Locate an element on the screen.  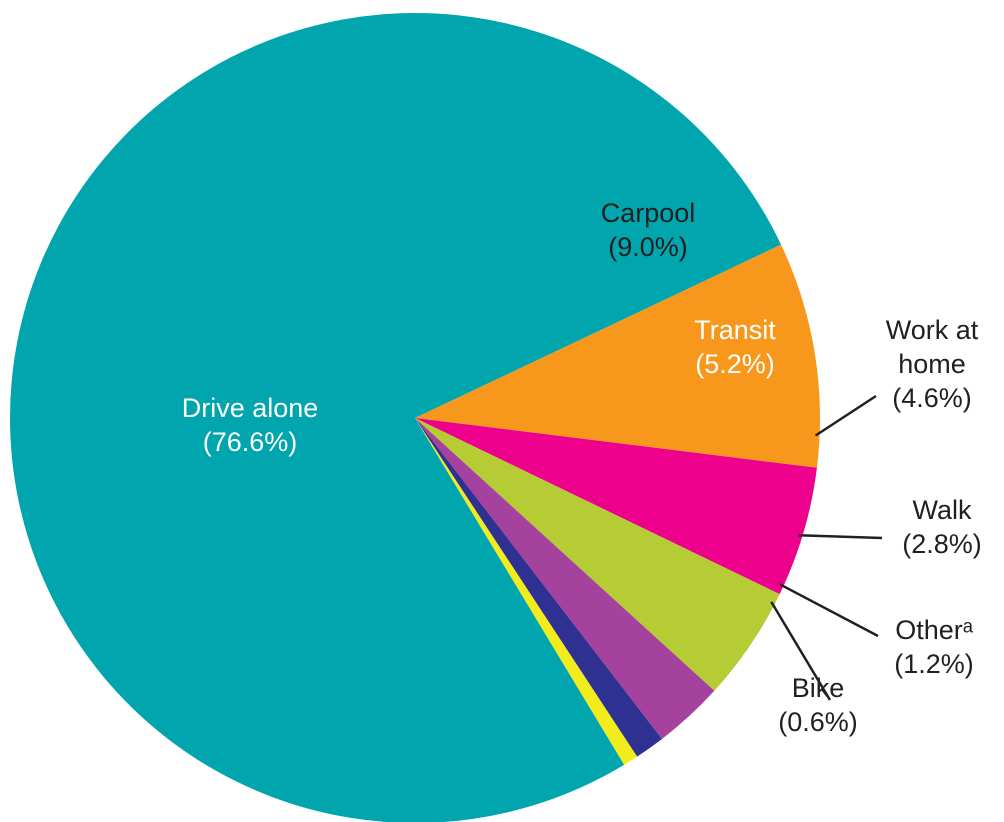
value-label: (1.2%) is located at coordinates (934, 664).